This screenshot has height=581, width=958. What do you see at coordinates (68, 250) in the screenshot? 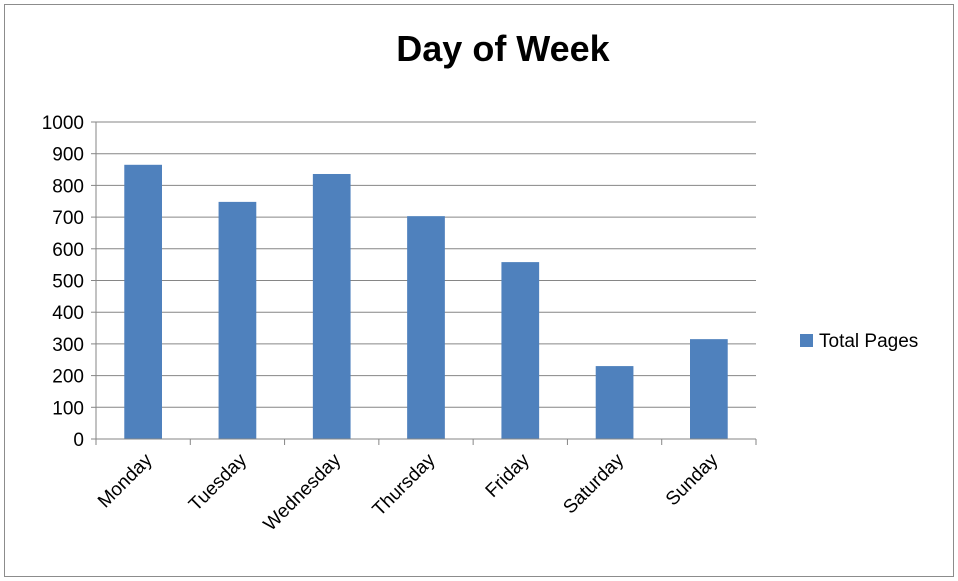
I see `y-tick-label: 600` at bounding box center [68, 250].